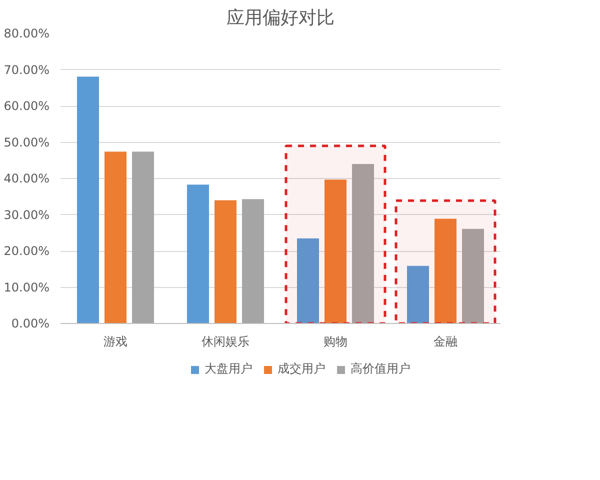  Describe the element at coordinates (27, 215) in the screenshot. I see `y-tick-label: 30.00%` at that location.